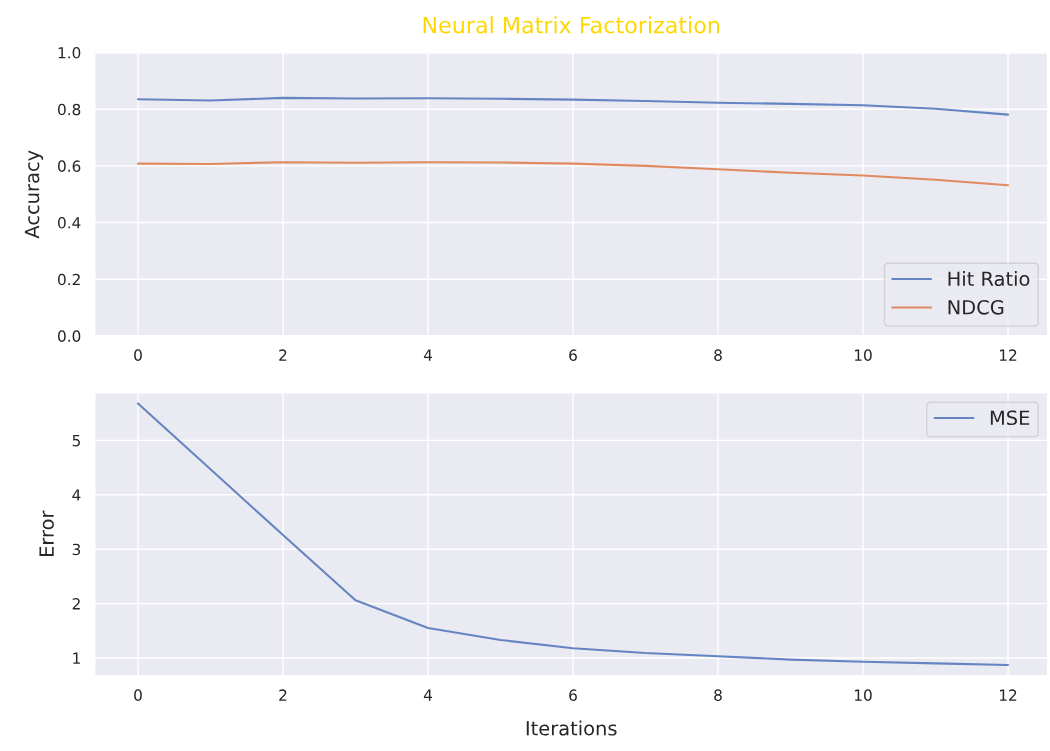 The image size is (1050, 751). Describe the element at coordinates (989, 279) in the screenshot. I see `legend-label: Hit Ratio` at that location.